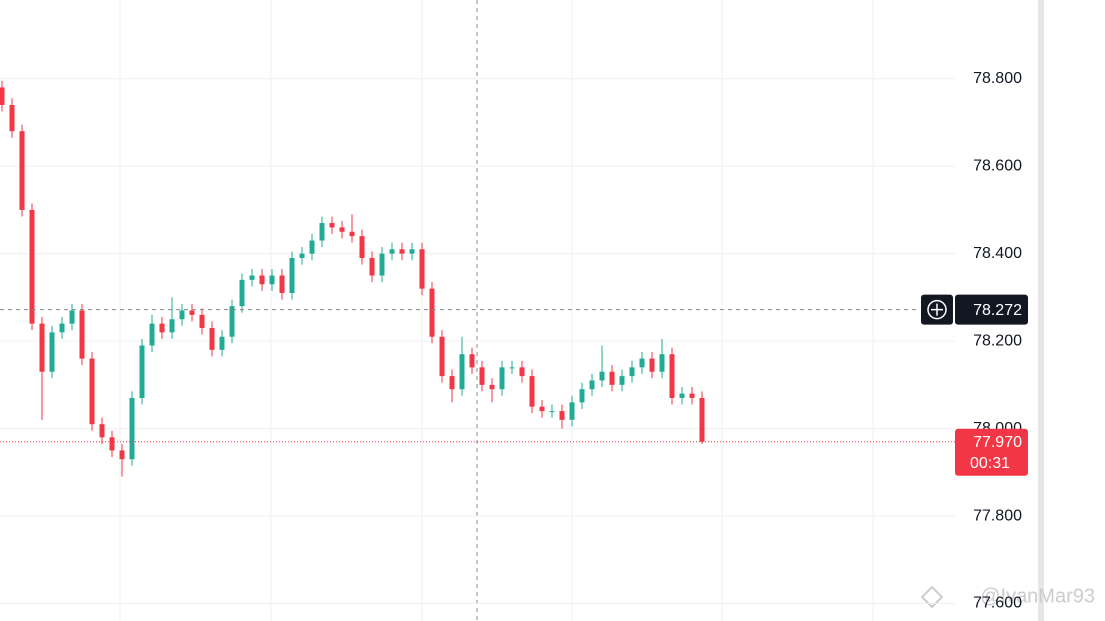 This screenshot has height=621, width=1105. I want to click on crosshair-price-label: 78.272, so click(997, 310).